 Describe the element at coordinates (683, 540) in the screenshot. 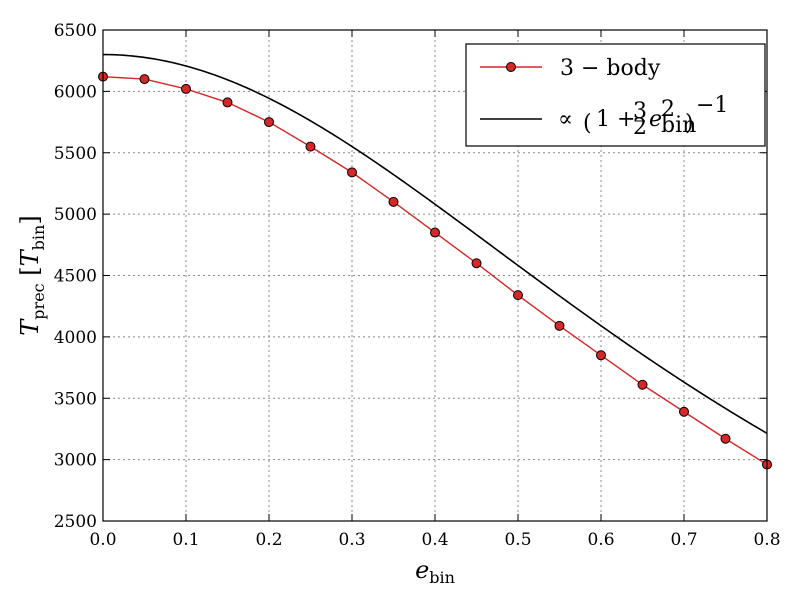

I see `x-tick-label: 0.7` at that location.